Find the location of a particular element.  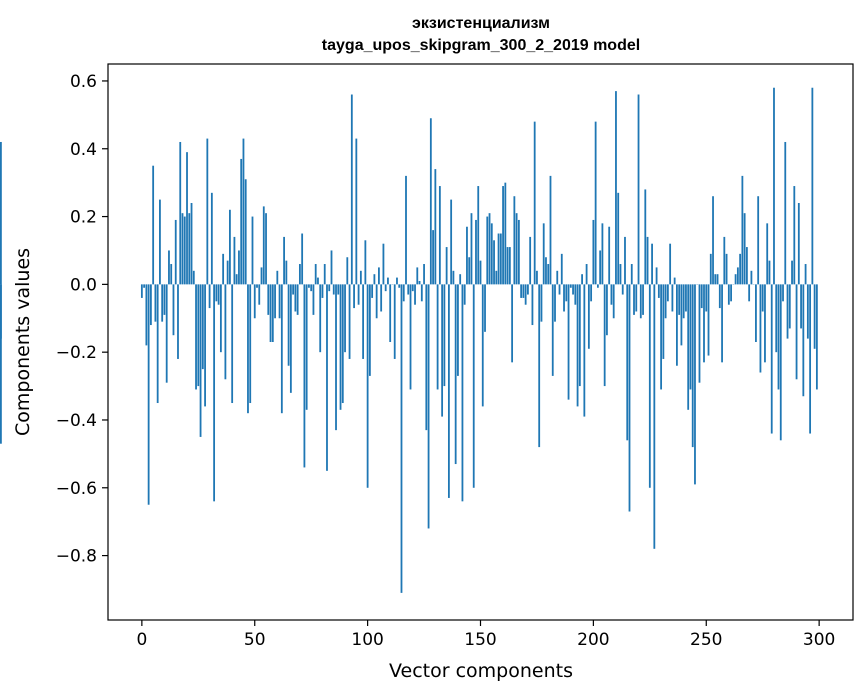

x-tick-label: 250 is located at coordinates (706, 640).